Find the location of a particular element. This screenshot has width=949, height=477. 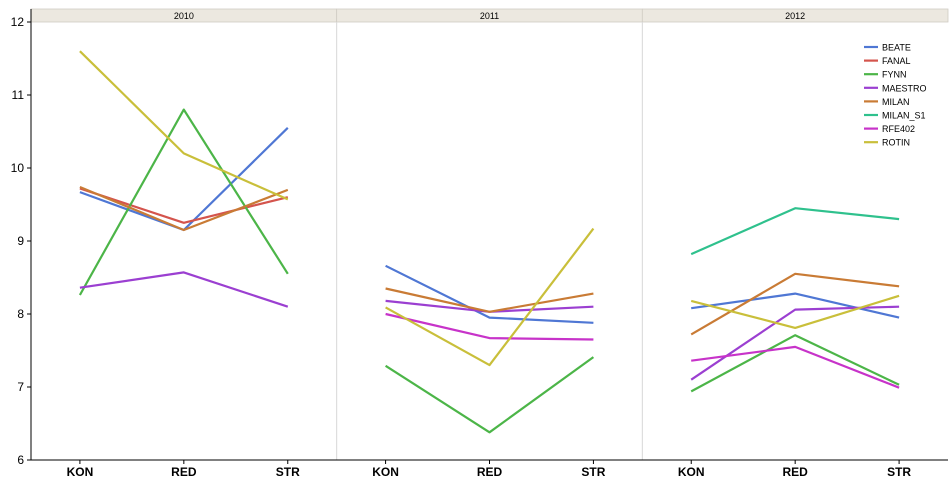

y-tick-label: 10 is located at coordinates (18, 168).